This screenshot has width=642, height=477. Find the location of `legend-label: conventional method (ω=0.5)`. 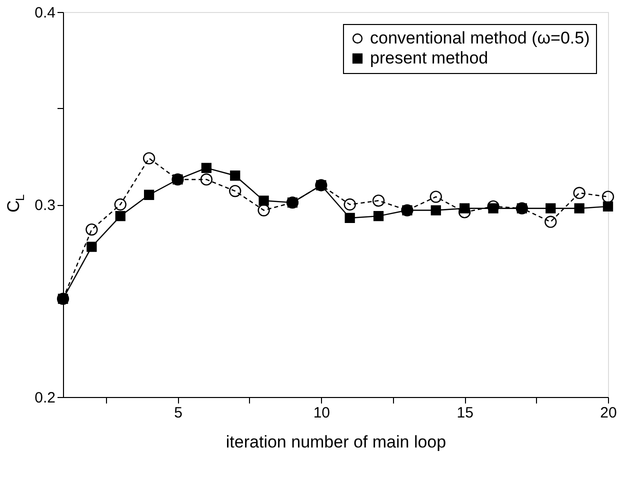

legend-label: conventional method (ω=0.5) is located at coordinates (480, 38).